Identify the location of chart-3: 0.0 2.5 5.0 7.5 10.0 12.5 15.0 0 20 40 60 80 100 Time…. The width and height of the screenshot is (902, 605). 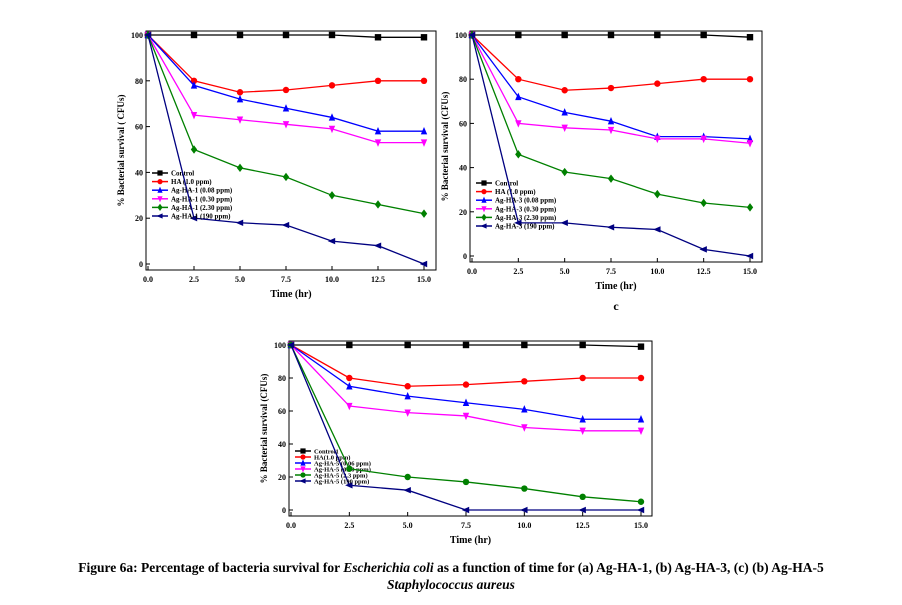
(456, 443).